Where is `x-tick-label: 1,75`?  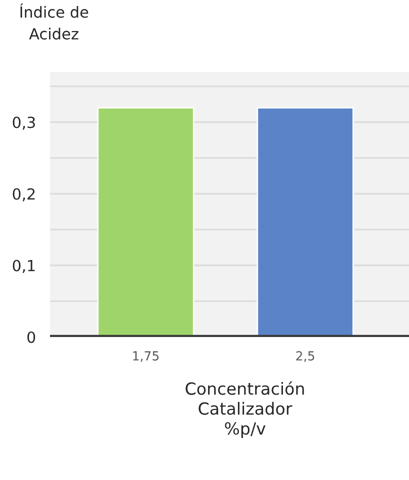
x-tick-label: 1,75 is located at coordinates (146, 356).